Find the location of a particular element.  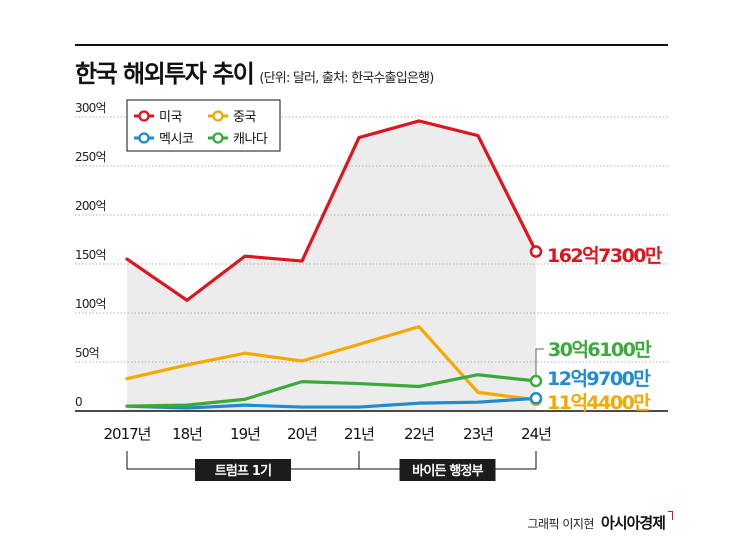

credit-text: 그래픽 이지현 is located at coordinates (560, 524).